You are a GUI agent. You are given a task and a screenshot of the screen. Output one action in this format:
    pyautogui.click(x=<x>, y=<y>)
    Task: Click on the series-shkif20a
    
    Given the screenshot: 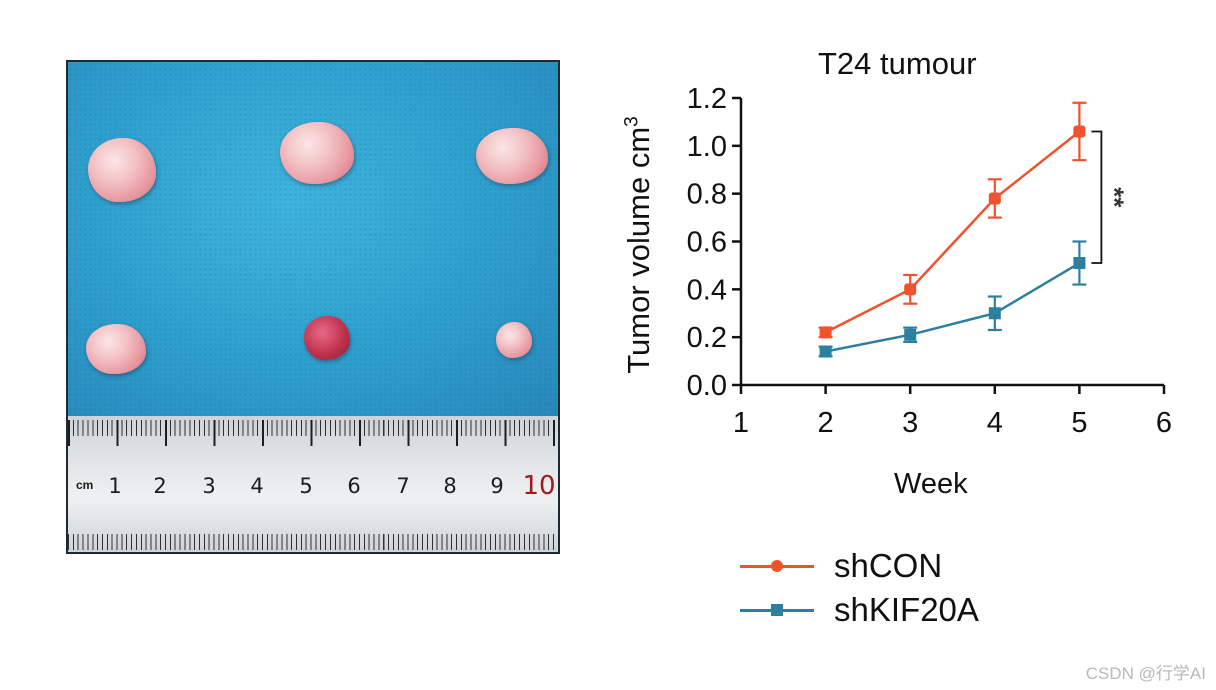 What is the action you would take?
    pyautogui.click(x=952, y=299)
    